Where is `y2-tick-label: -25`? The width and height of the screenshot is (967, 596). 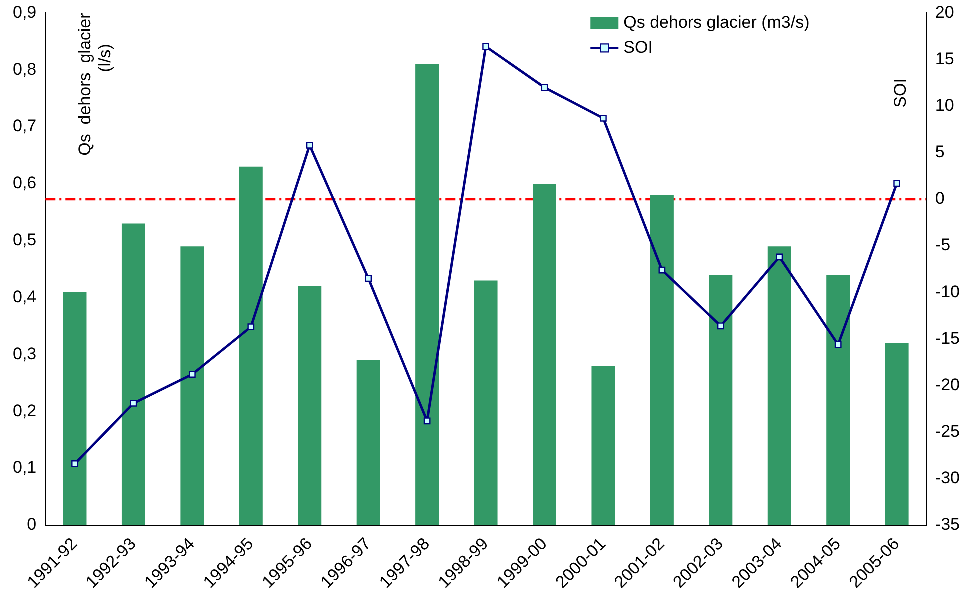
y2-tick-label: -25 is located at coordinates (947, 432).